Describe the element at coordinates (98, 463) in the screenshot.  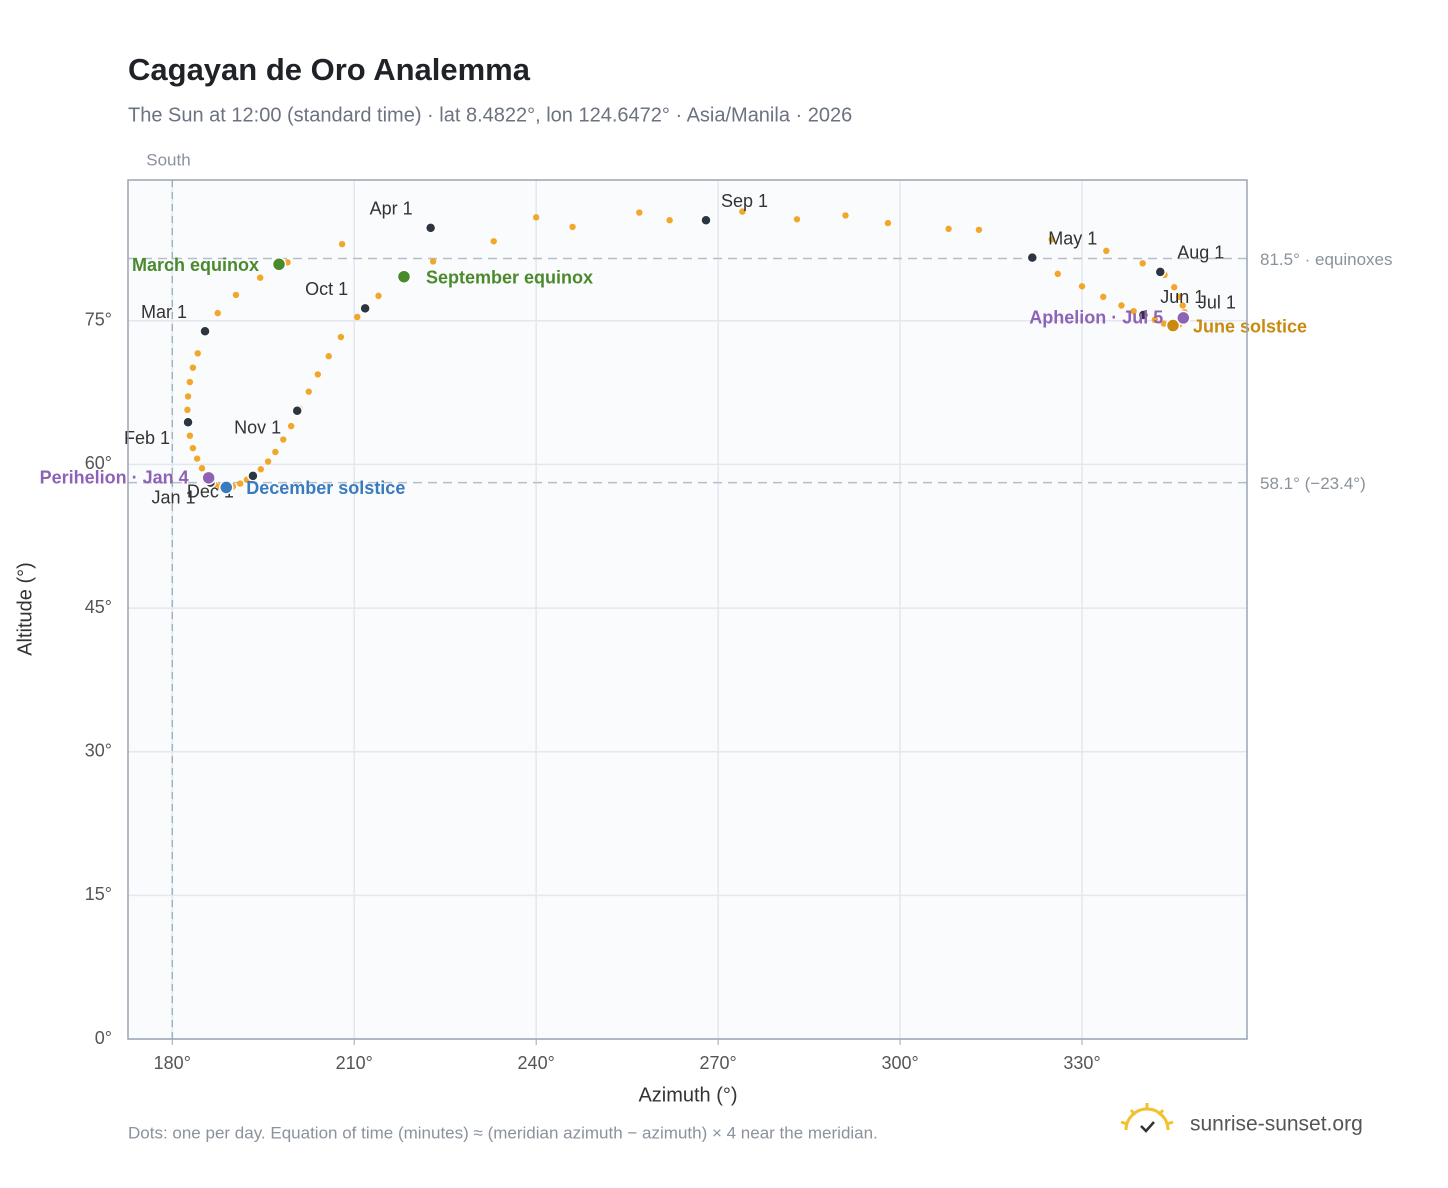
I see `y-tick-label: 60°` at that location.